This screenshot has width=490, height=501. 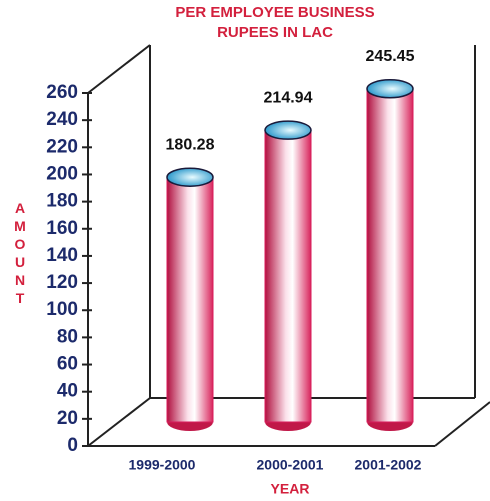 I want to click on x-tick-label: 2001-2002, so click(x=388, y=465).